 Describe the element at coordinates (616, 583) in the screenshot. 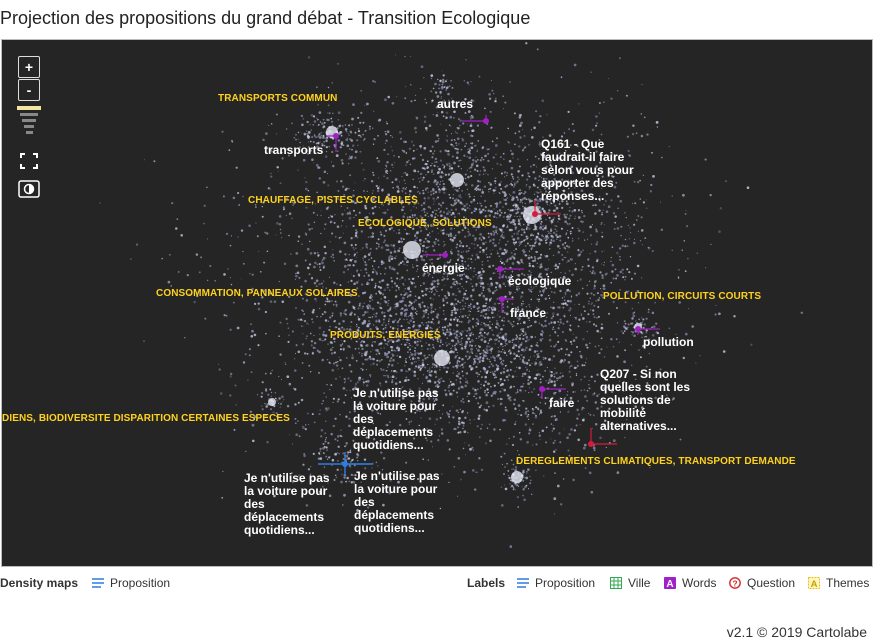

I see `grid-icon` at that location.